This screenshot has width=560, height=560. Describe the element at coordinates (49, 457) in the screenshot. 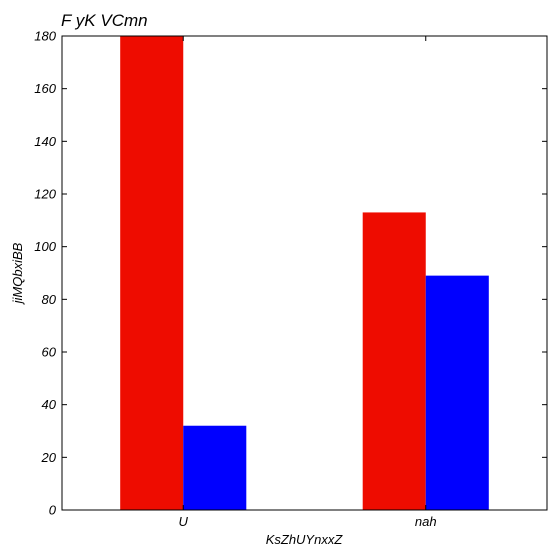

I see `y-tick-label: 20` at that location.